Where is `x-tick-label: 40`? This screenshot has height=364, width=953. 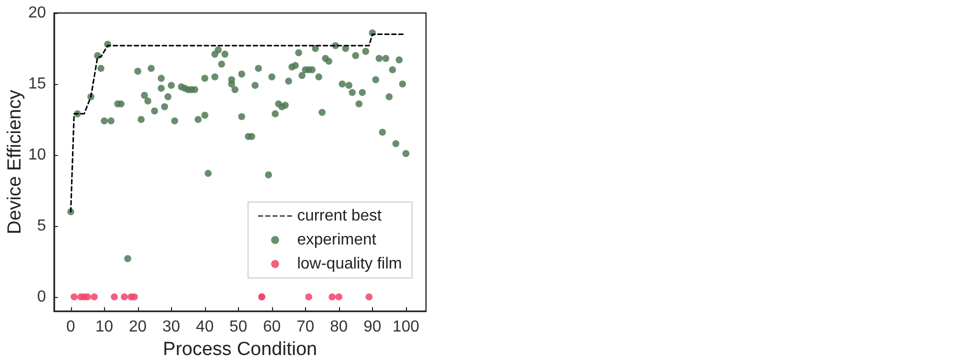 x-tick-label: 40 is located at coordinates (205, 327).